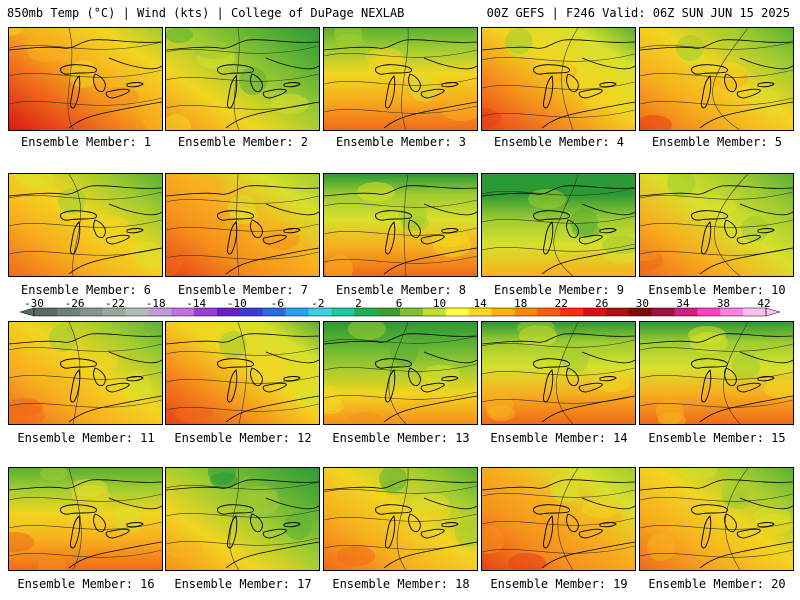  I want to click on ensemble-member-label: Ensemble Member: 16, so click(86, 584).